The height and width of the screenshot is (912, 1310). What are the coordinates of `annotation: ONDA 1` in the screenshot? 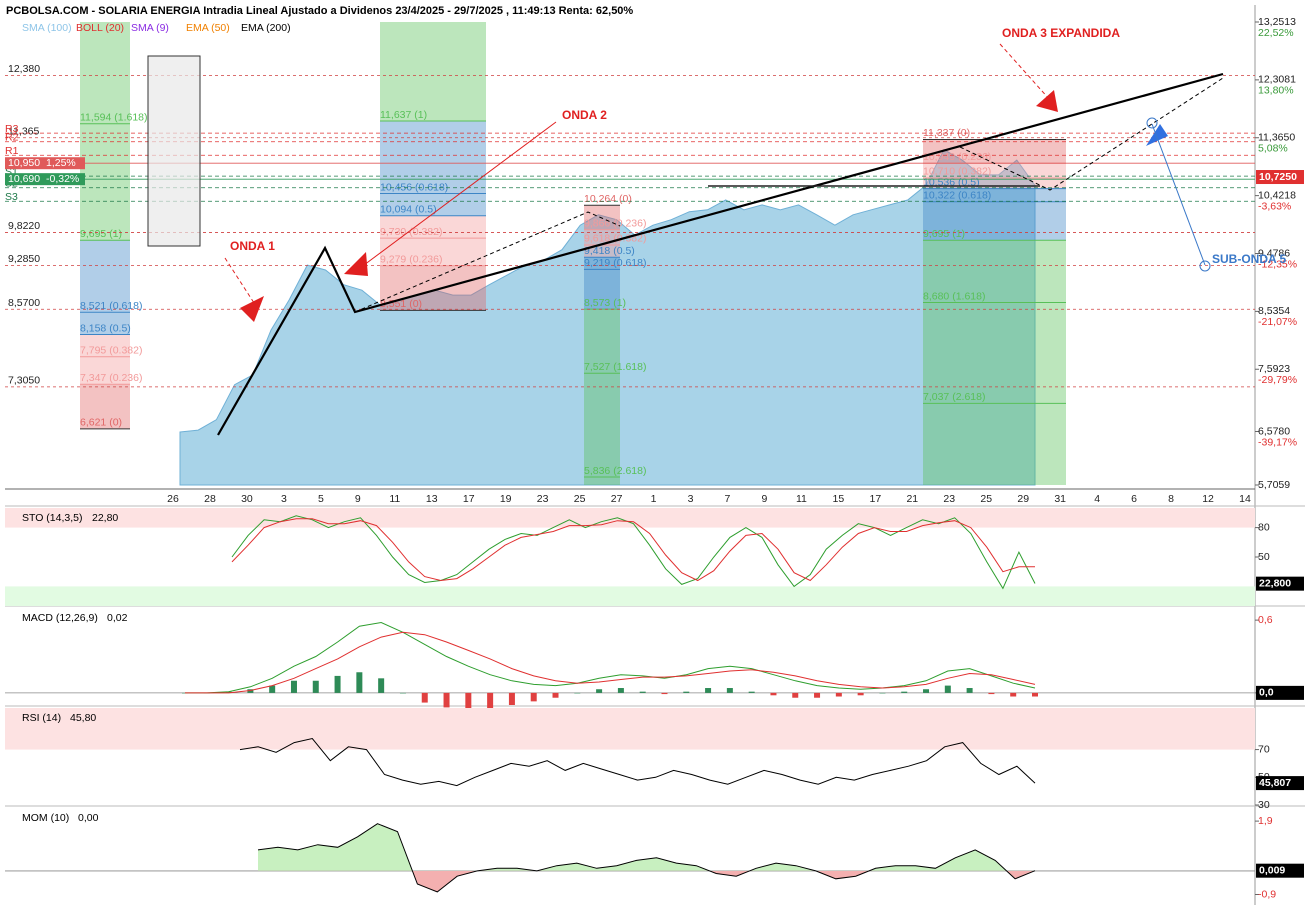 It's located at (252, 246).